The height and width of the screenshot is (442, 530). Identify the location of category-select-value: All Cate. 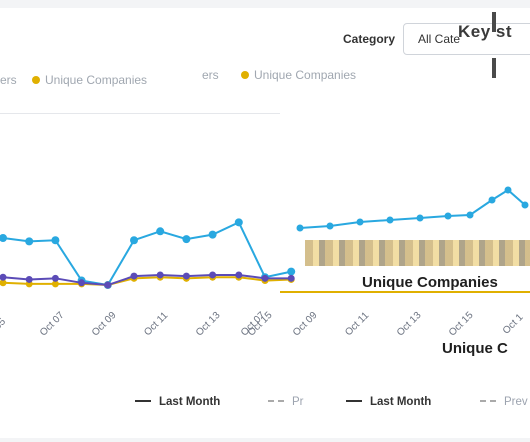
(439, 39).